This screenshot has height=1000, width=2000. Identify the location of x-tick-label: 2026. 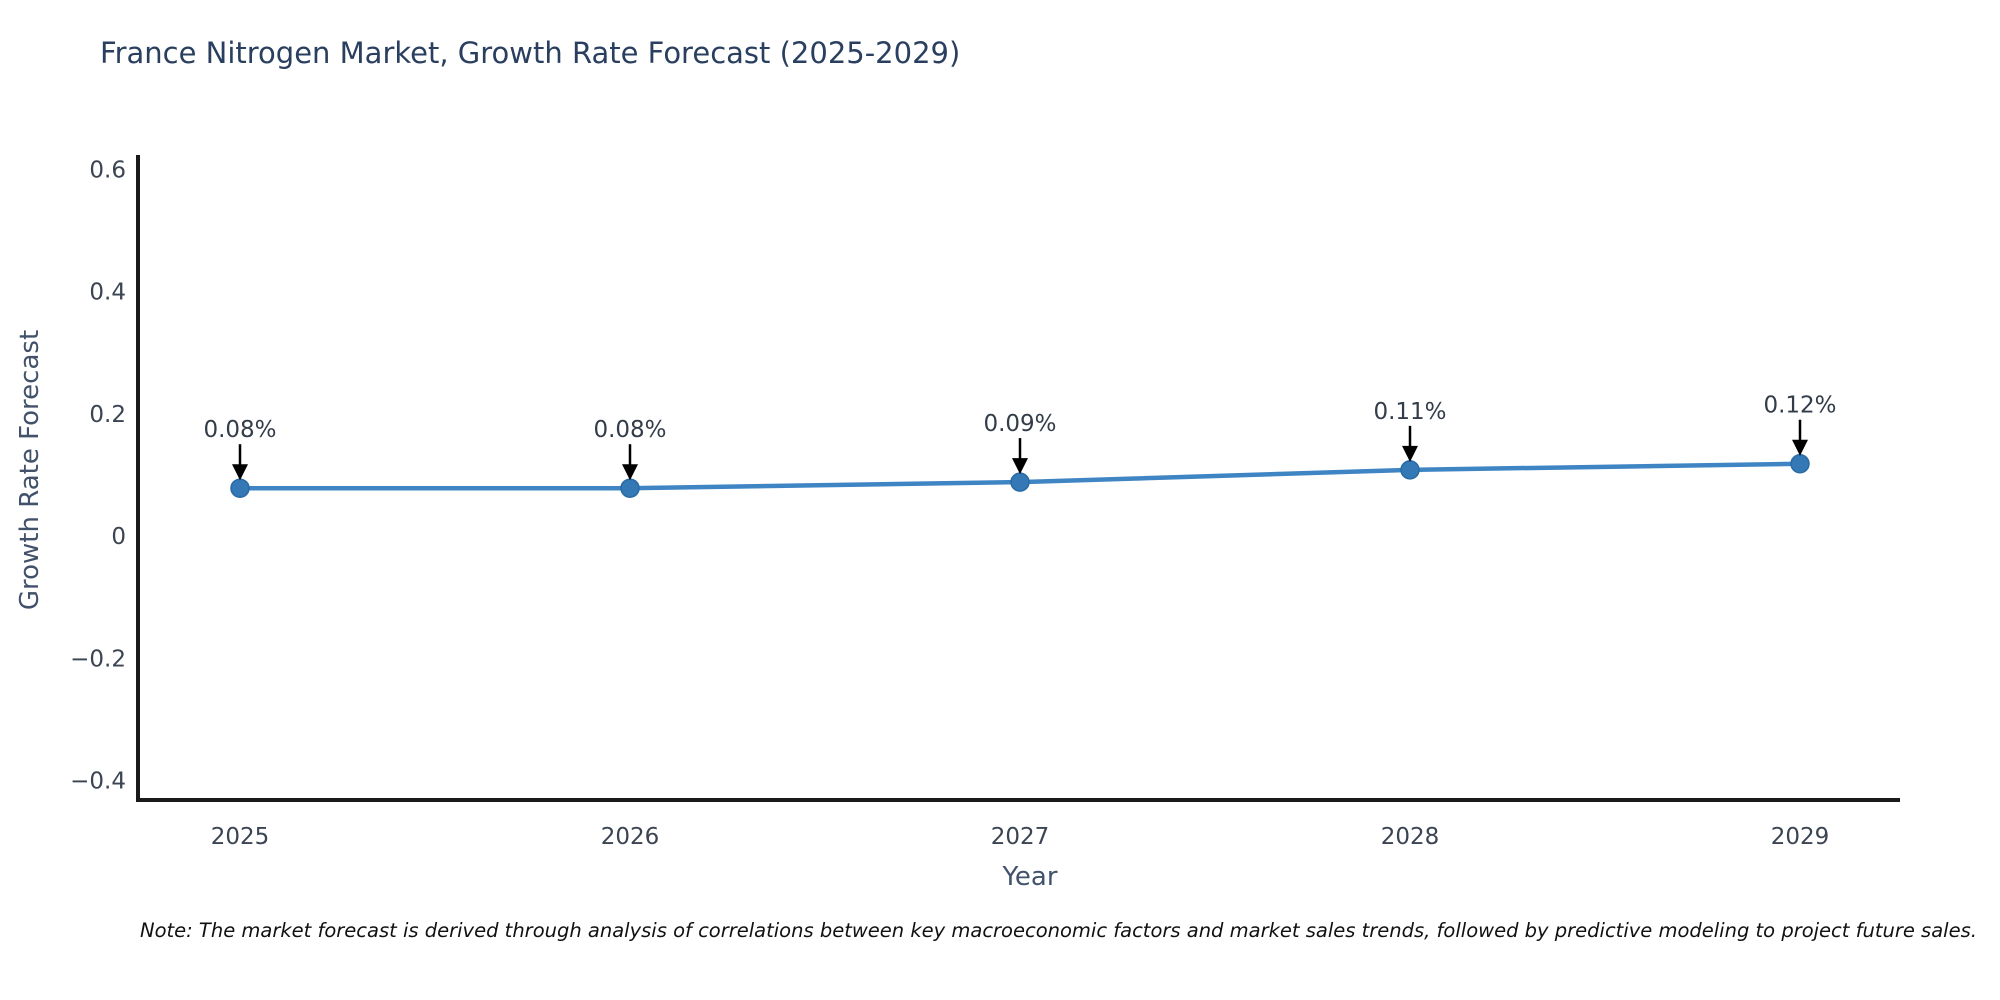
(630, 837).